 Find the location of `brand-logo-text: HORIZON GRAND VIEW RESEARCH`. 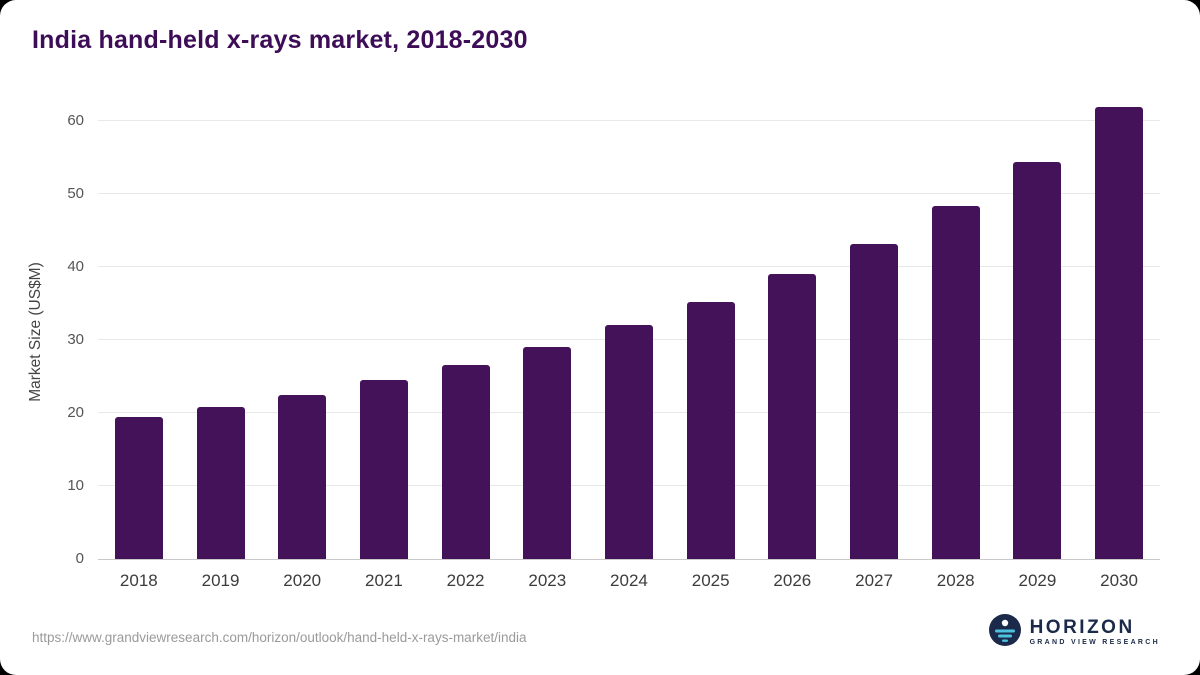

brand-logo-text: HORIZON GRAND VIEW RESEARCH is located at coordinates (1095, 632).